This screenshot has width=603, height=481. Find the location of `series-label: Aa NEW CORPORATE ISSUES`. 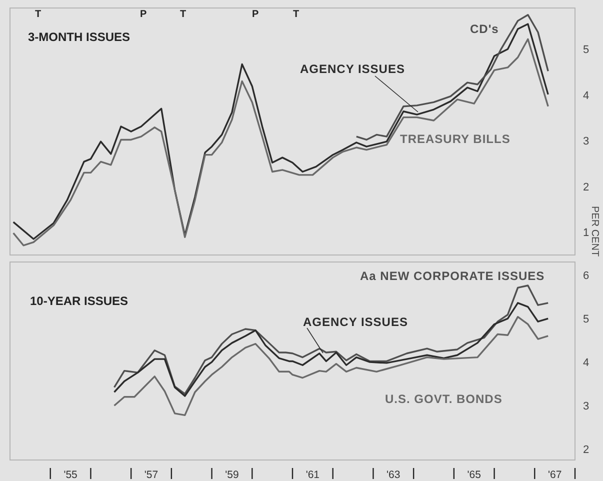

series-label: Aa NEW CORPORATE ISSUES is located at coordinates (452, 276).